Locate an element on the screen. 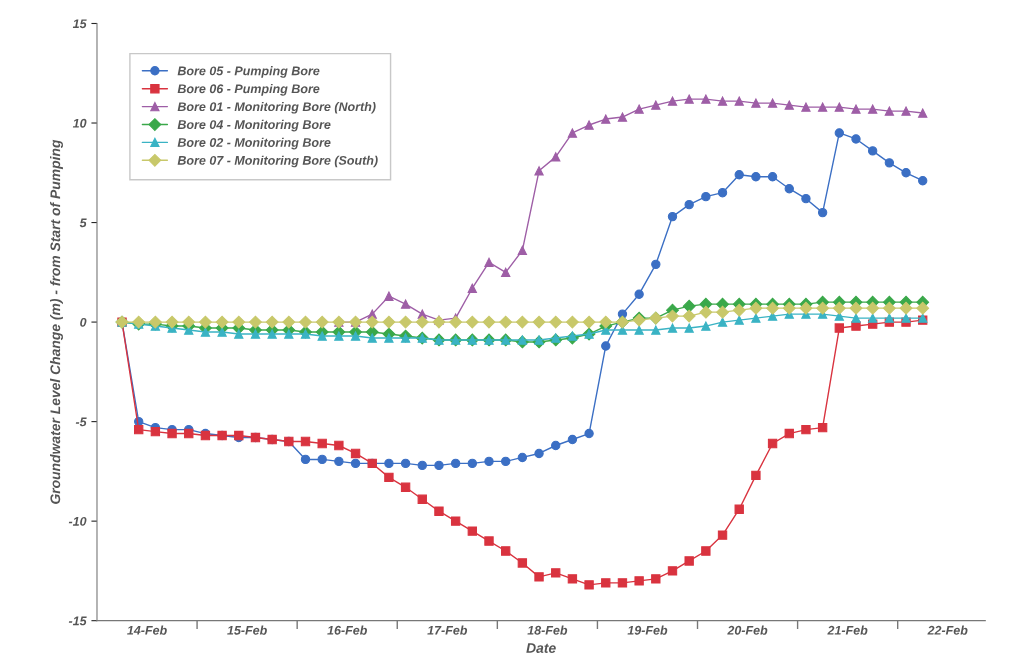  legend-label: Bore 01 - Monitoring Bore (North) is located at coordinates (276, 107).